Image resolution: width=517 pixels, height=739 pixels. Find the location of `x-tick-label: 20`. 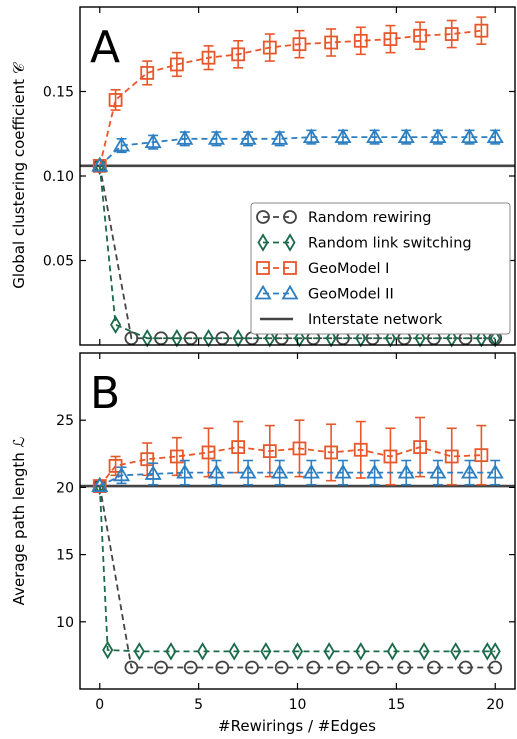

x-tick-label: 20 is located at coordinates (495, 705).